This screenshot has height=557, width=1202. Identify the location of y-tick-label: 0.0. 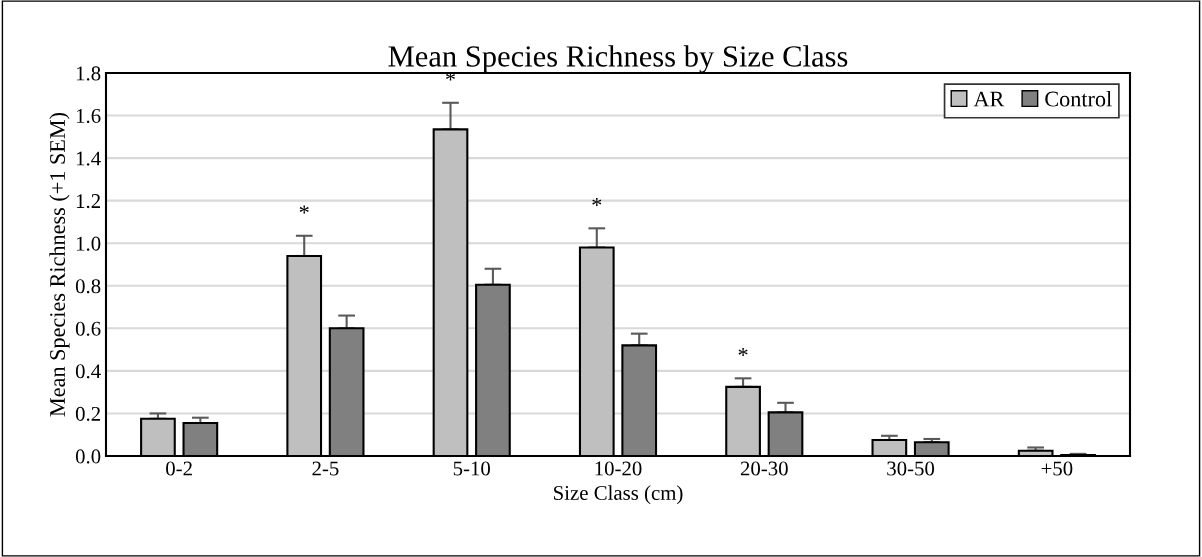
(88, 456).